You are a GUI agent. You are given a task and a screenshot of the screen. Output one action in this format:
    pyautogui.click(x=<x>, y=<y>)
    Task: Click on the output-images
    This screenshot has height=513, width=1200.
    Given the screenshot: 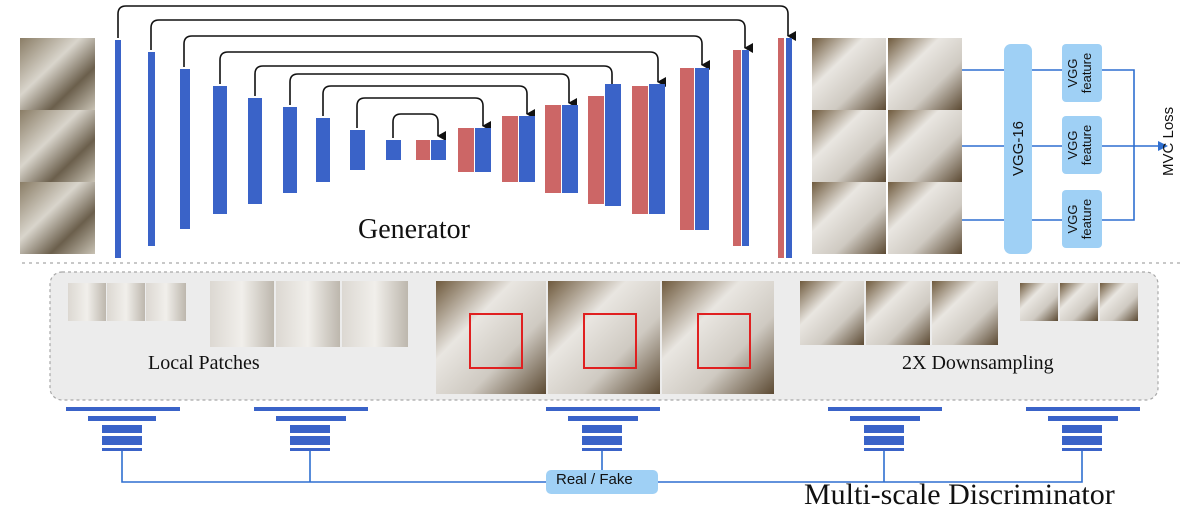 What is the action you would take?
    pyautogui.click(x=887, y=146)
    